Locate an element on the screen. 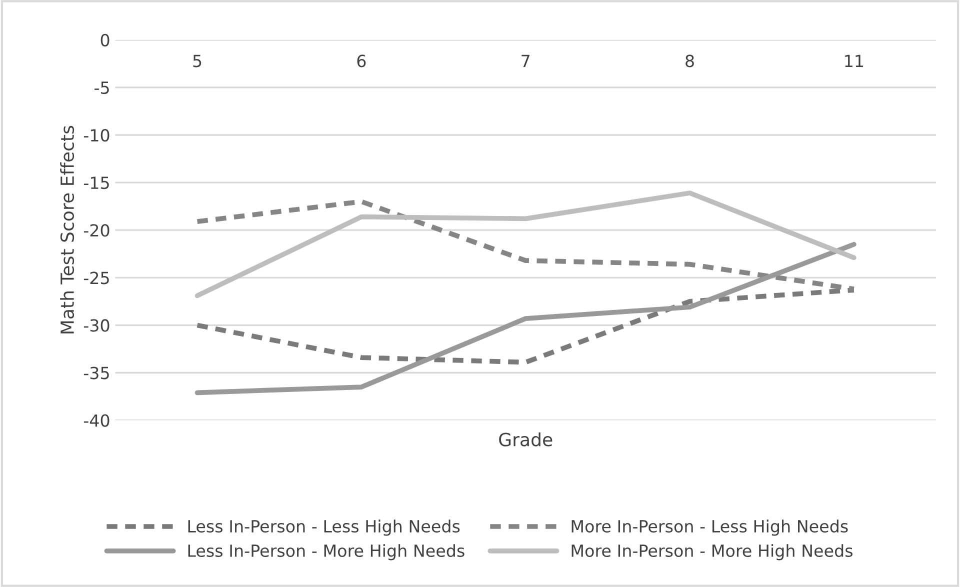 The image size is (960, 587). y-tick-label: -25 is located at coordinates (96, 278).